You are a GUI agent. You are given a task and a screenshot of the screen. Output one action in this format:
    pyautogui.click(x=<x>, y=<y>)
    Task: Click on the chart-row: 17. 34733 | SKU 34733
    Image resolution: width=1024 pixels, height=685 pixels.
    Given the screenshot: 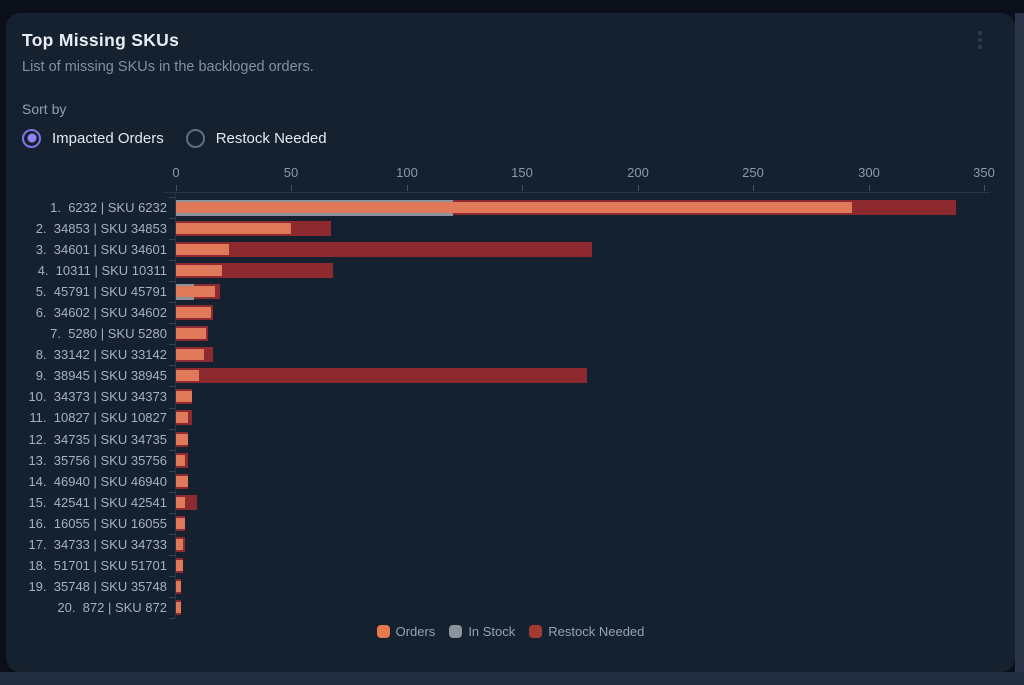 What is the action you would take?
    pyautogui.click(x=510, y=544)
    